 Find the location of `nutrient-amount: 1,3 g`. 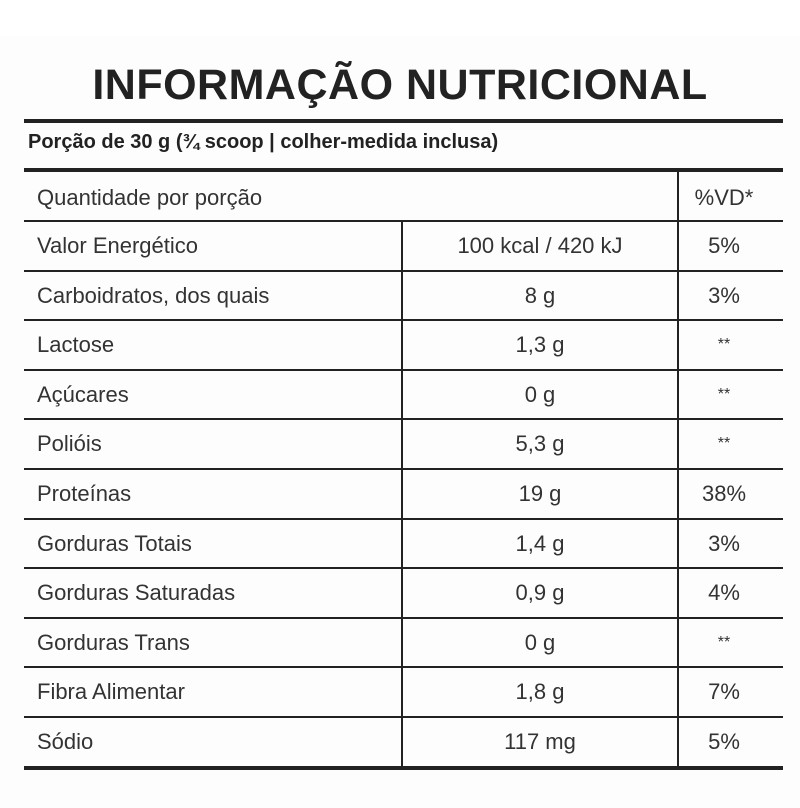

nutrient-amount: 1,3 g is located at coordinates (540, 344).